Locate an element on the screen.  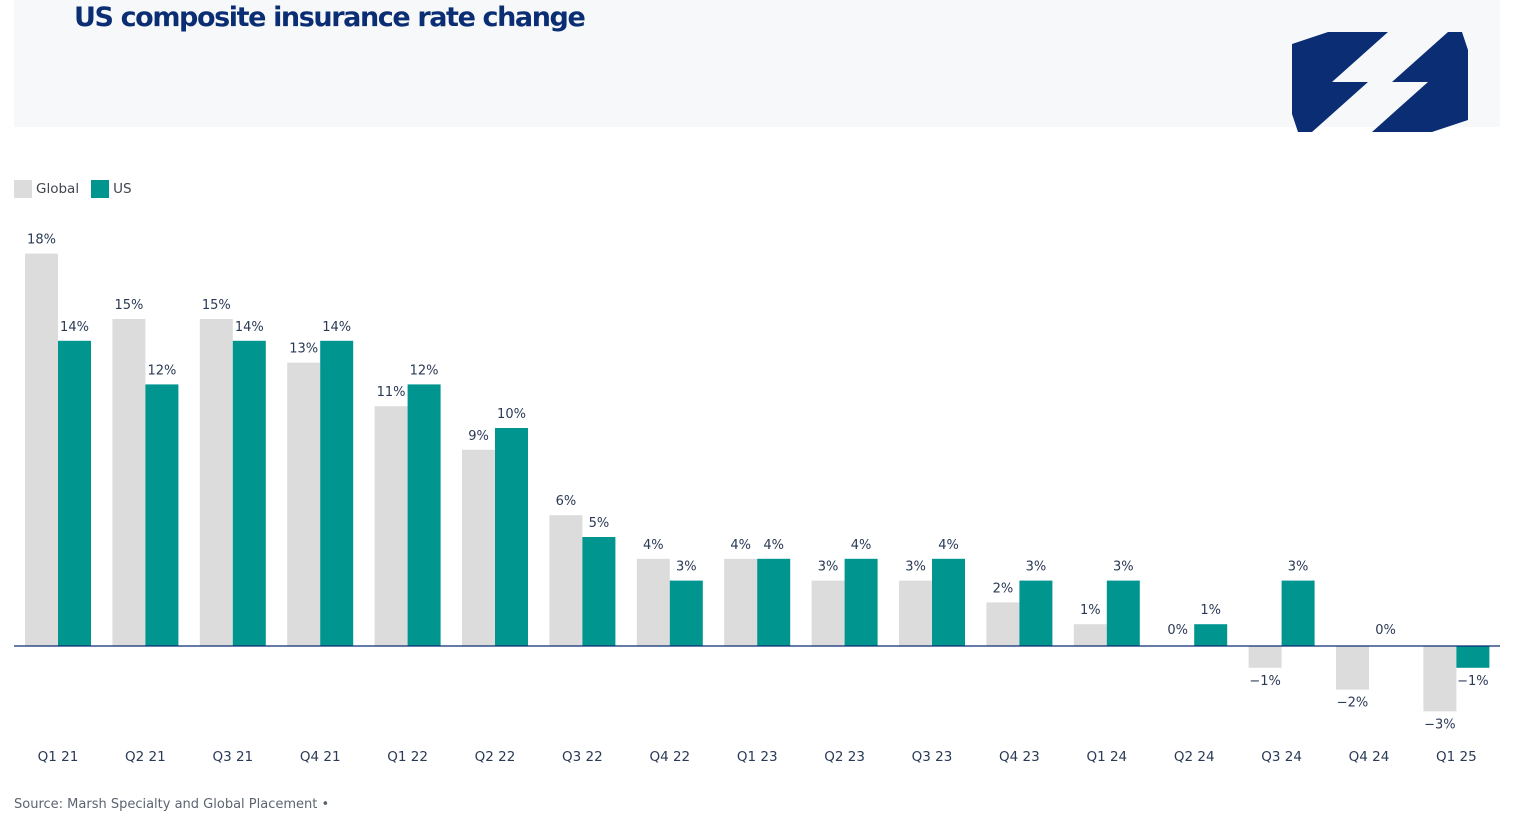
data-label-global-8: 4% is located at coordinates (740, 545).